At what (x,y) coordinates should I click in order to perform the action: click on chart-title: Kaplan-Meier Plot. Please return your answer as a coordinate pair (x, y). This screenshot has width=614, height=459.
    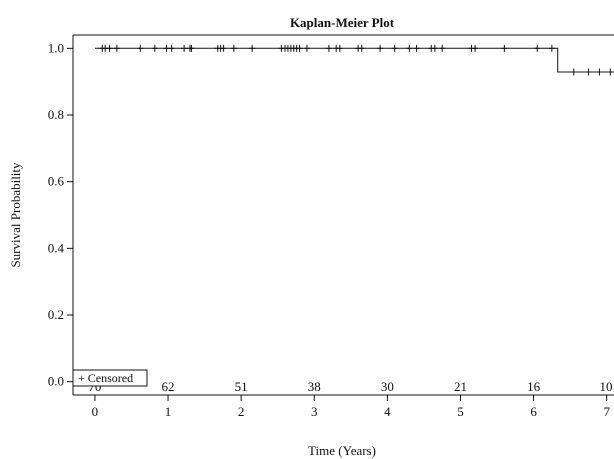
    Looking at the image, I should click on (342, 22).